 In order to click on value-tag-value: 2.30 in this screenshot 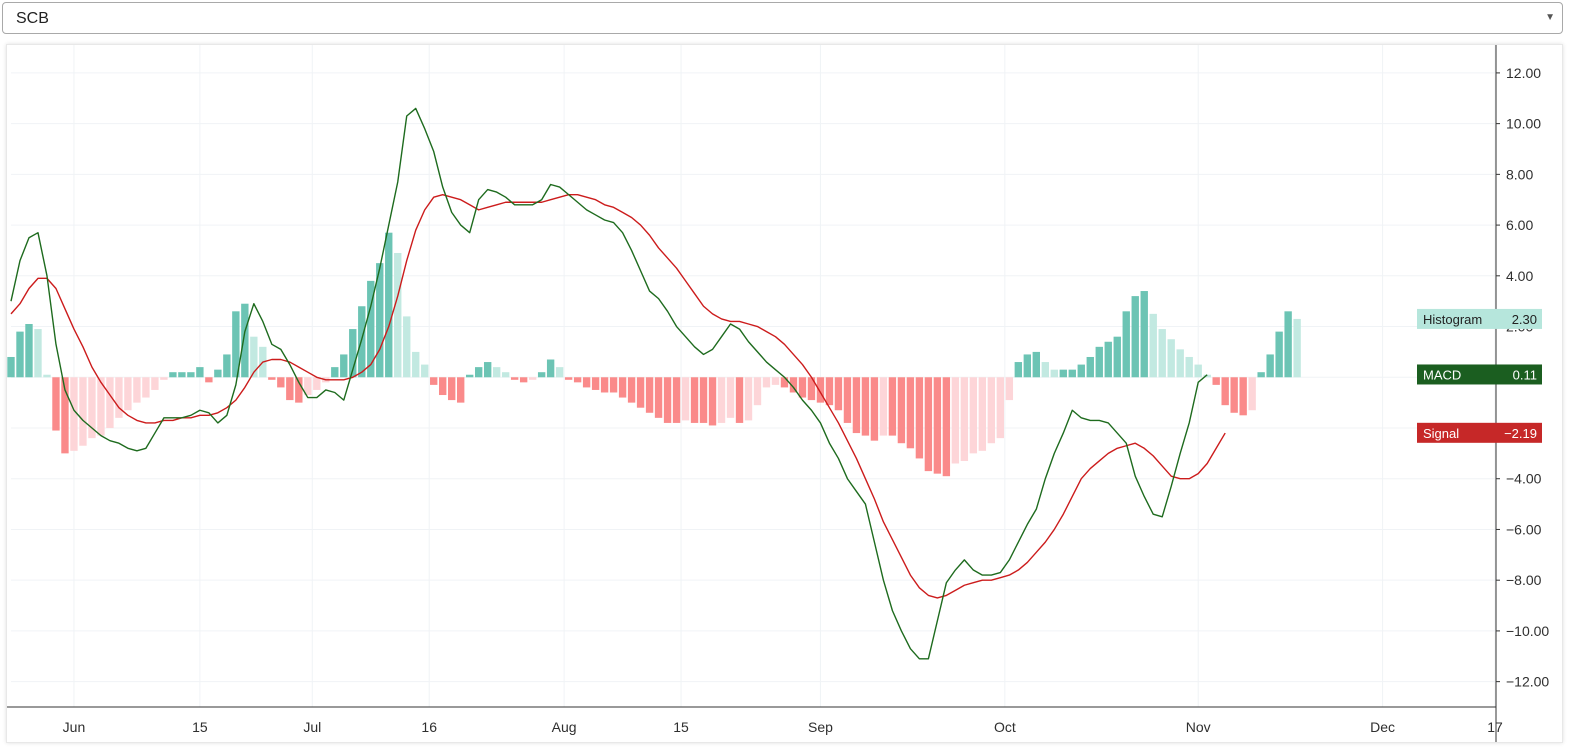, I will do `click(1524, 319)`.